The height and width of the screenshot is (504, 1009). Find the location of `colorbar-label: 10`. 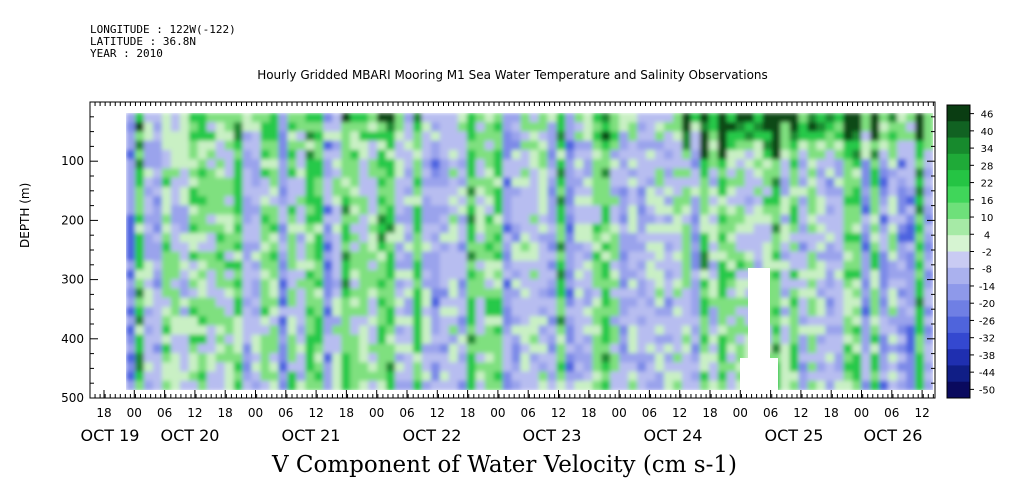

colorbar-label: 10 is located at coordinates (987, 218).